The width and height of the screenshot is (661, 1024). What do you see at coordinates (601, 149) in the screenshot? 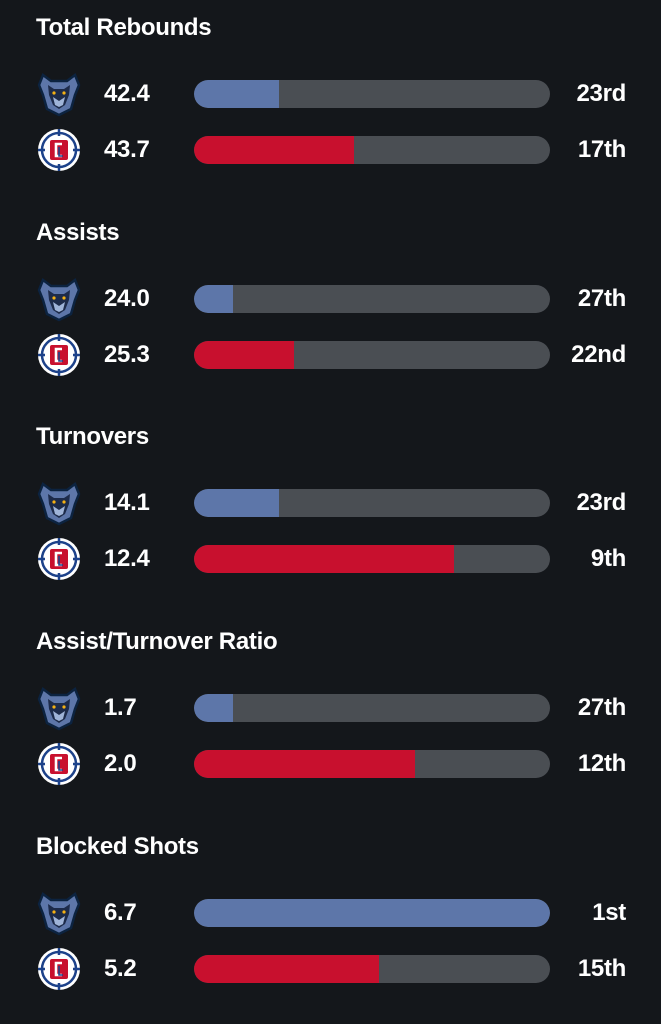
I see `stat-rank: 17th` at bounding box center [601, 149].